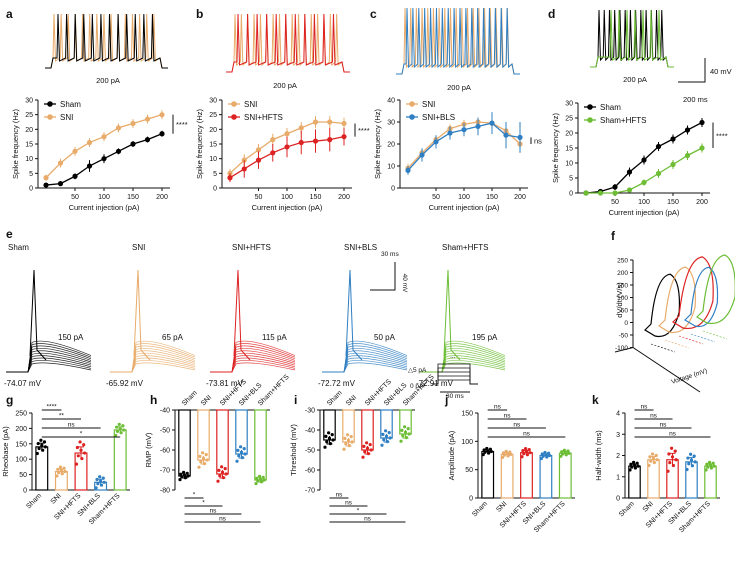 This screenshot has width=735, height=570. I want to click on trace-c, so click(458, 41).